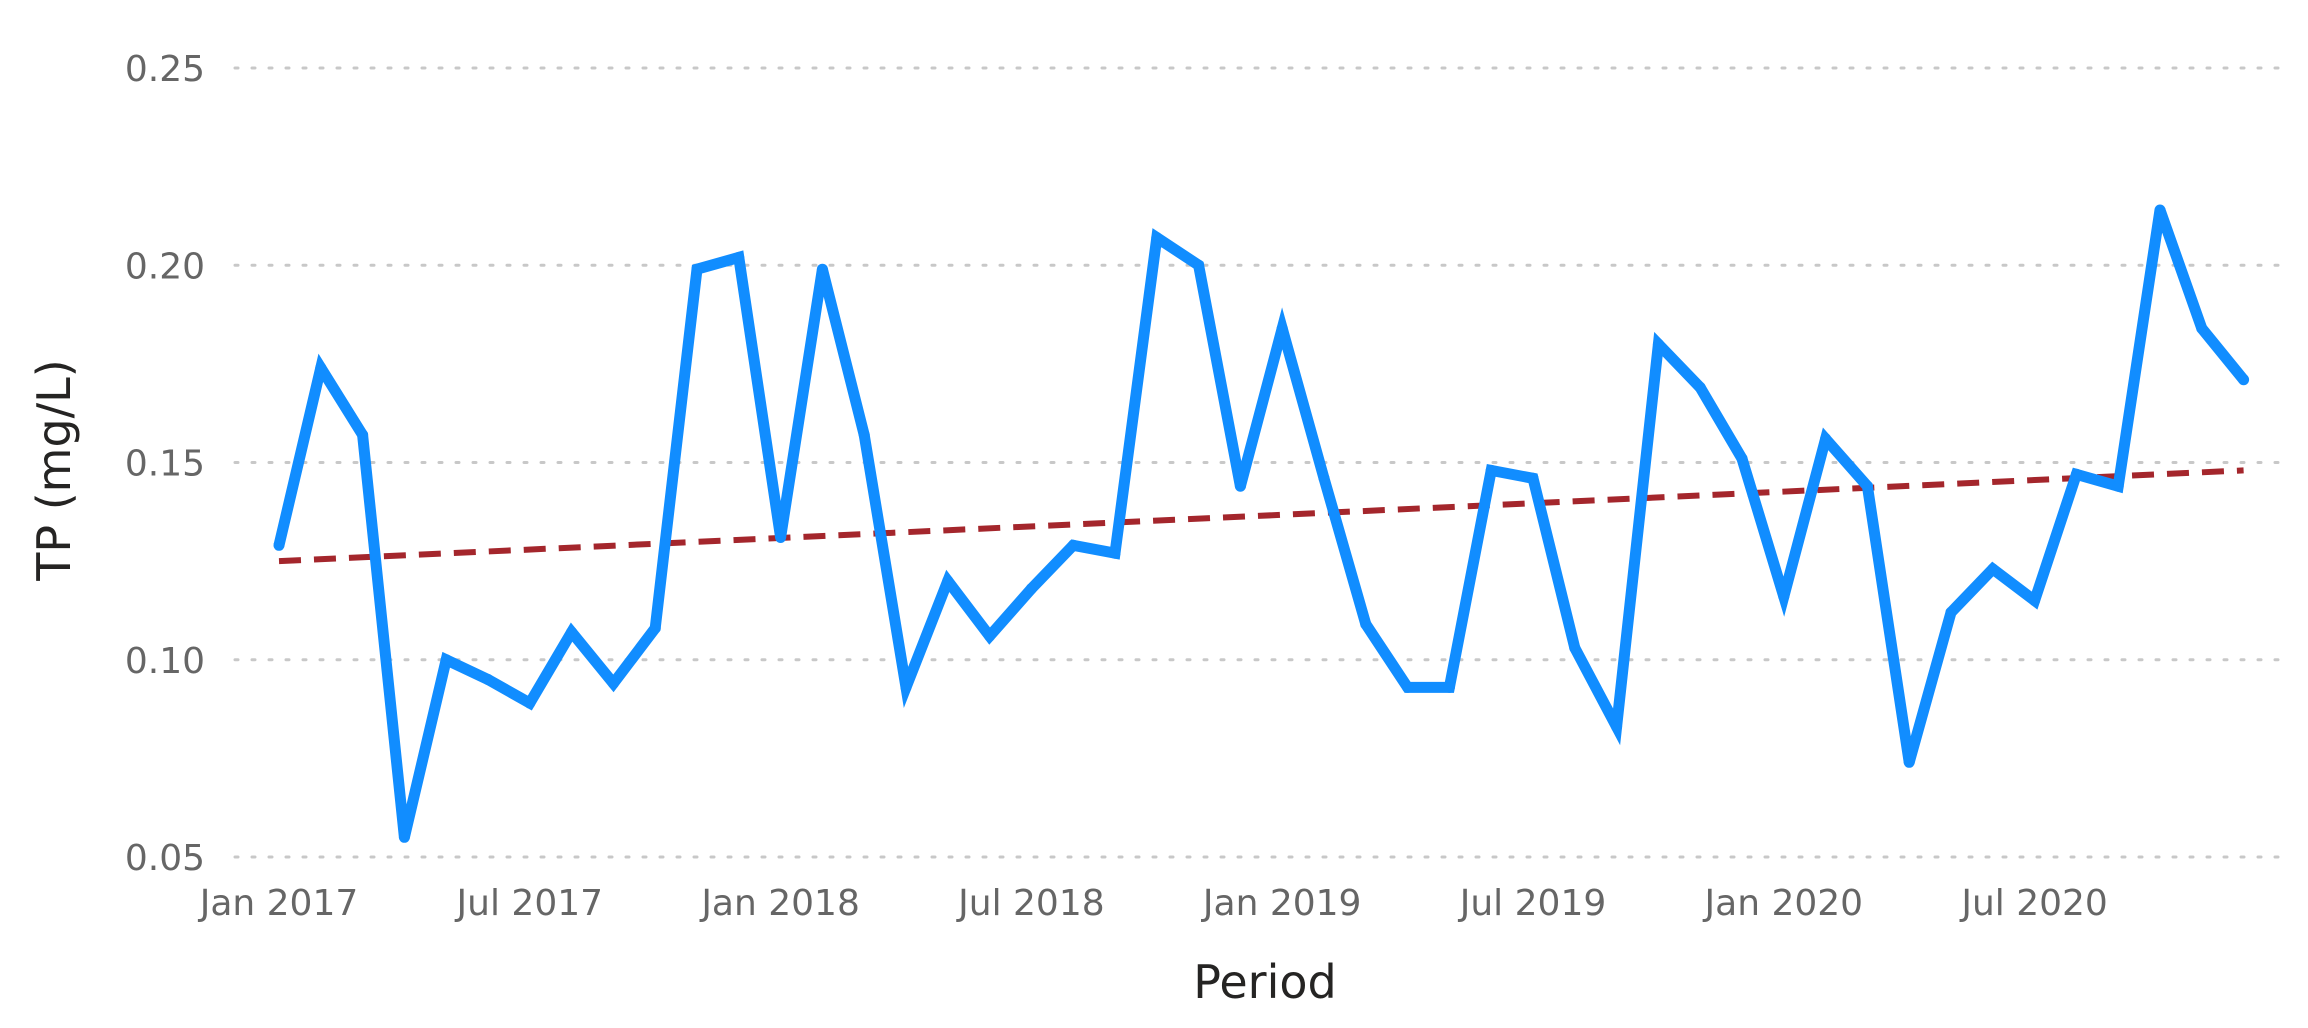  What do you see at coordinates (1281, 903) in the screenshot?
I see `x-tick-label: Jan 2019` at bounding box center [1281, 903].